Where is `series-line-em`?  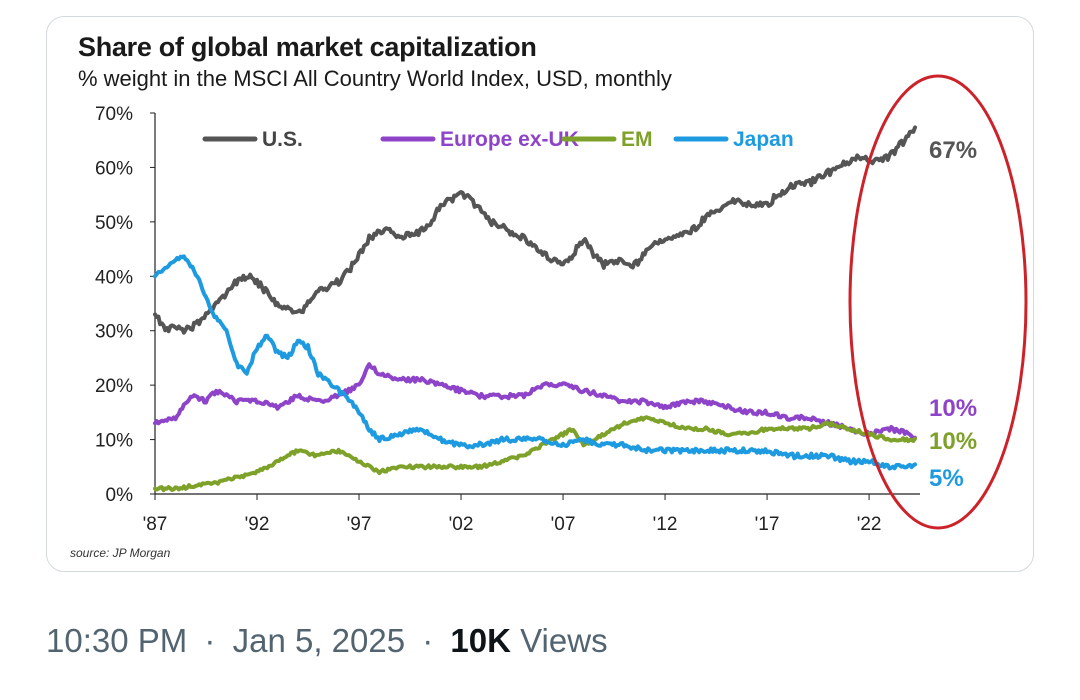 series-line-em is located at coordinates (535, 454).